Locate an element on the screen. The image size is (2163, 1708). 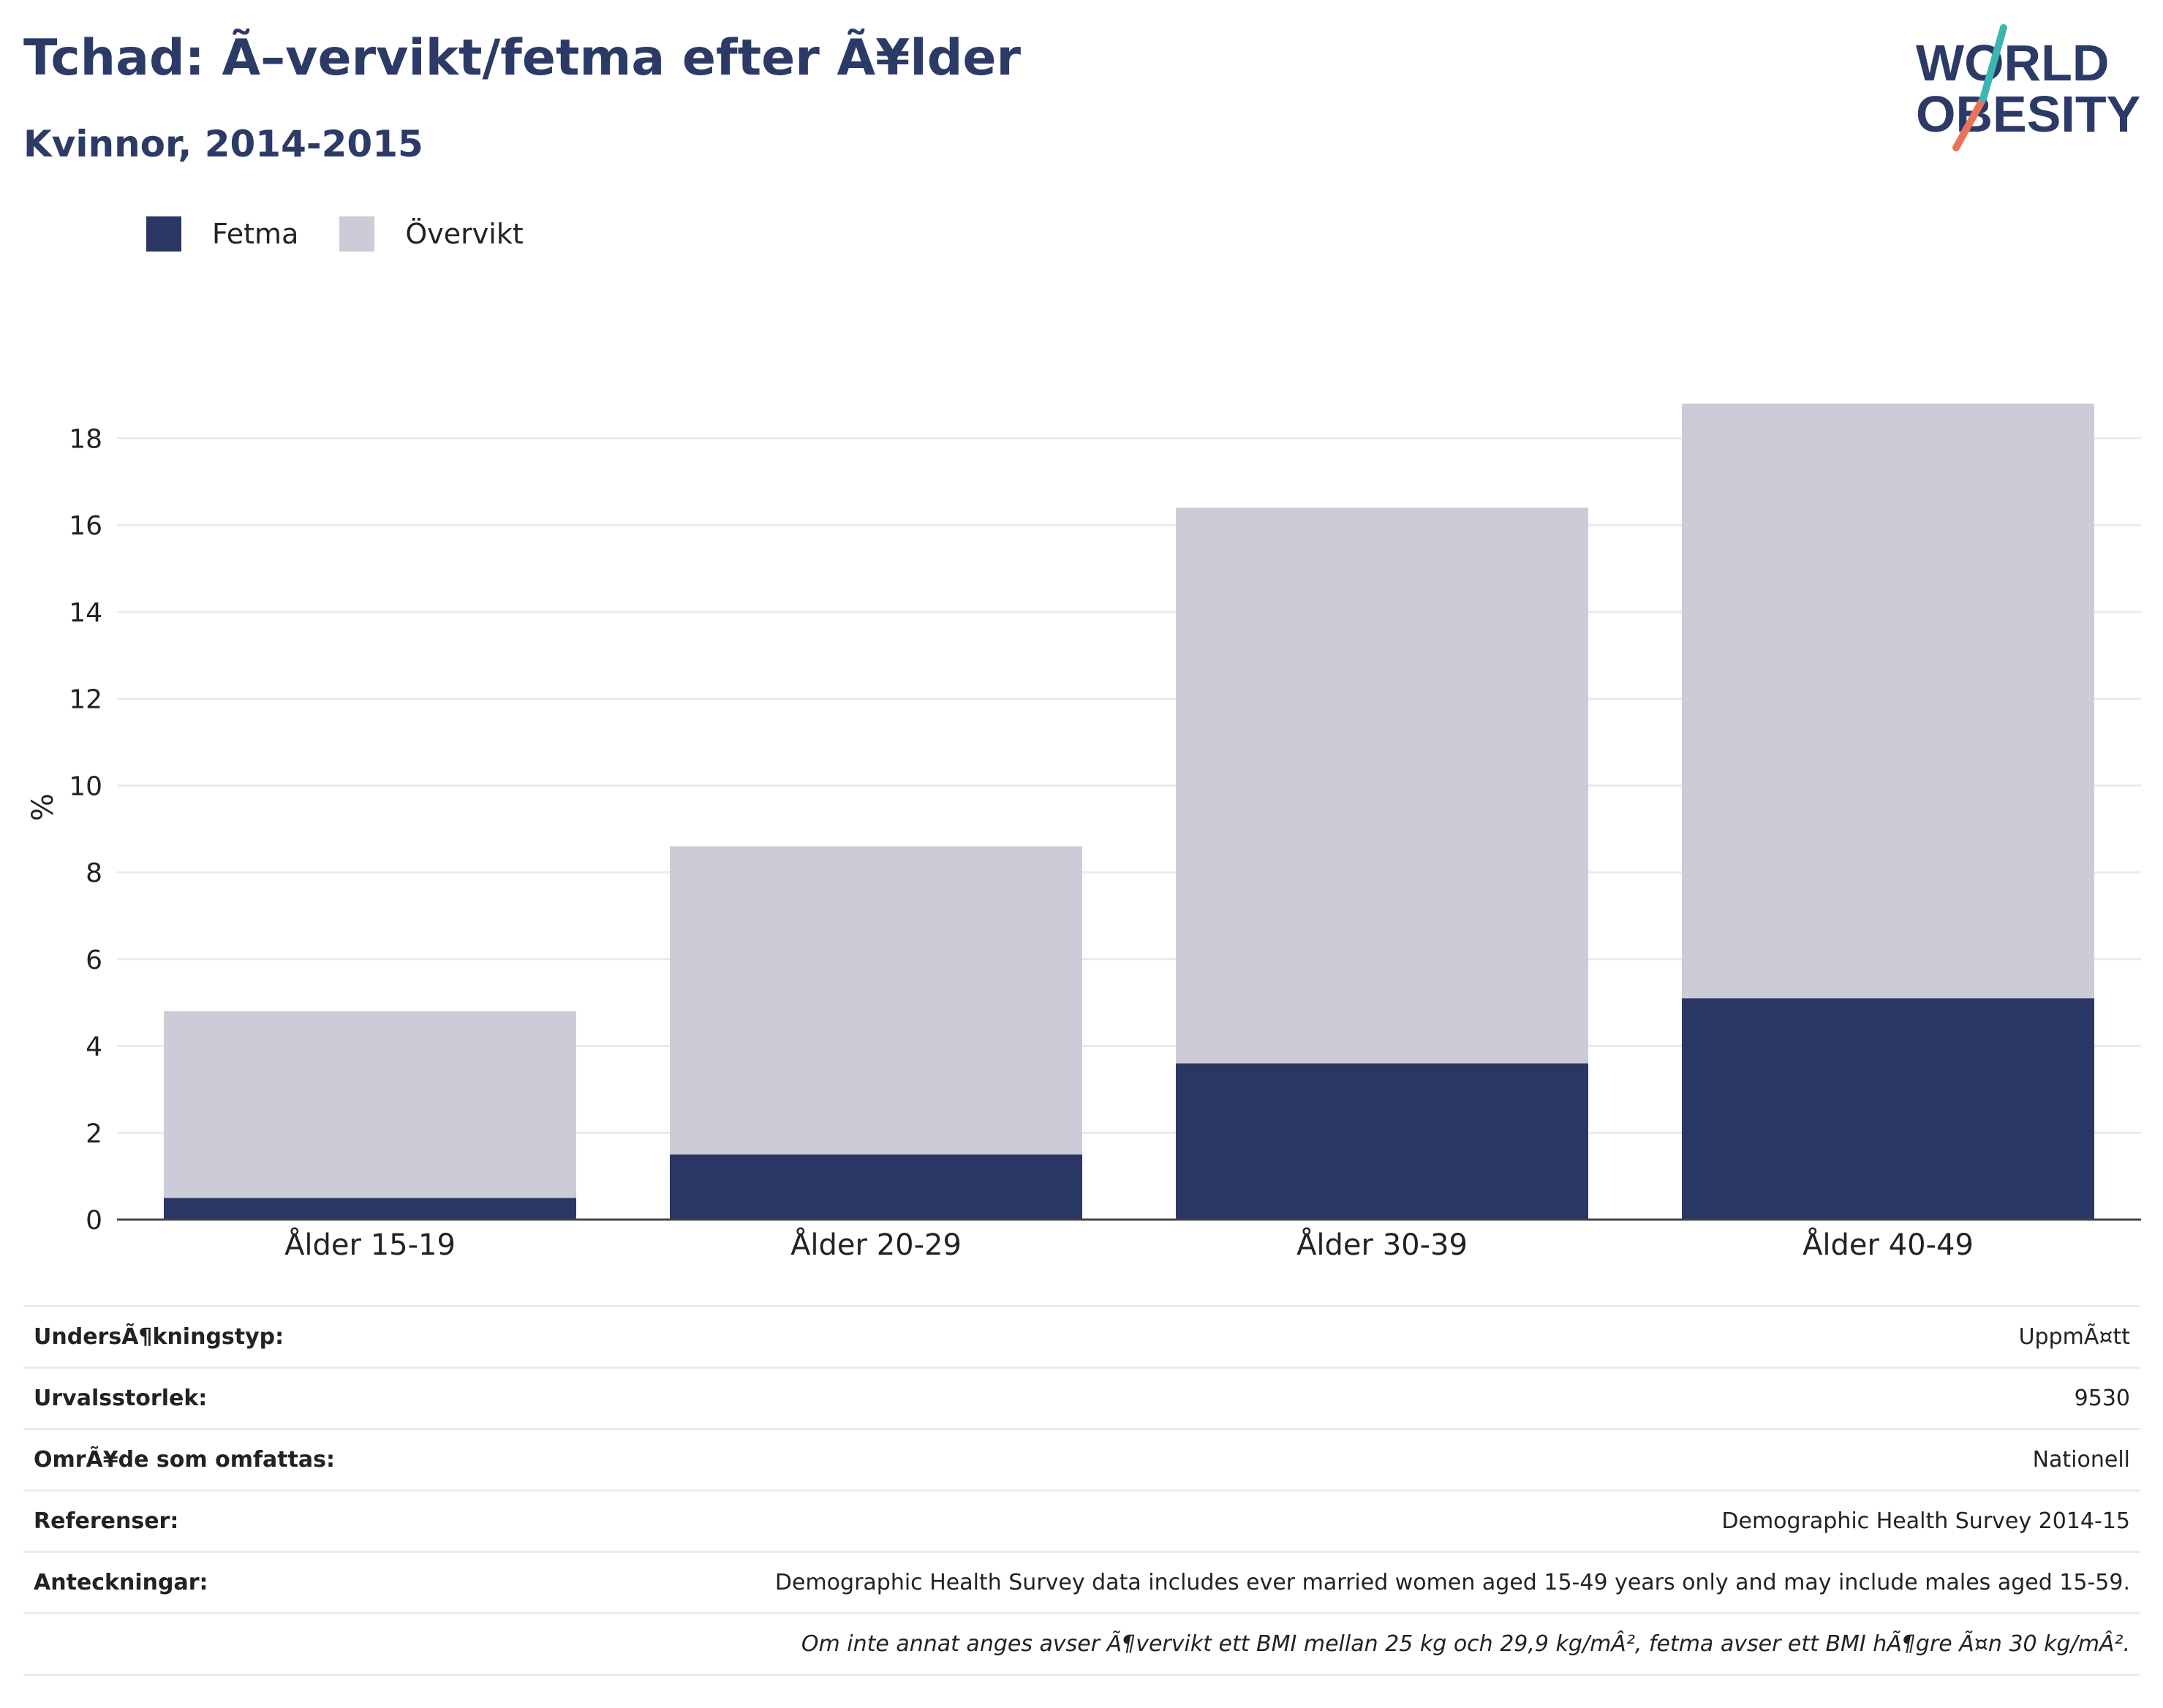
x-tick-label: Ålder 40-49 is located at coordinates (1888, 1244).